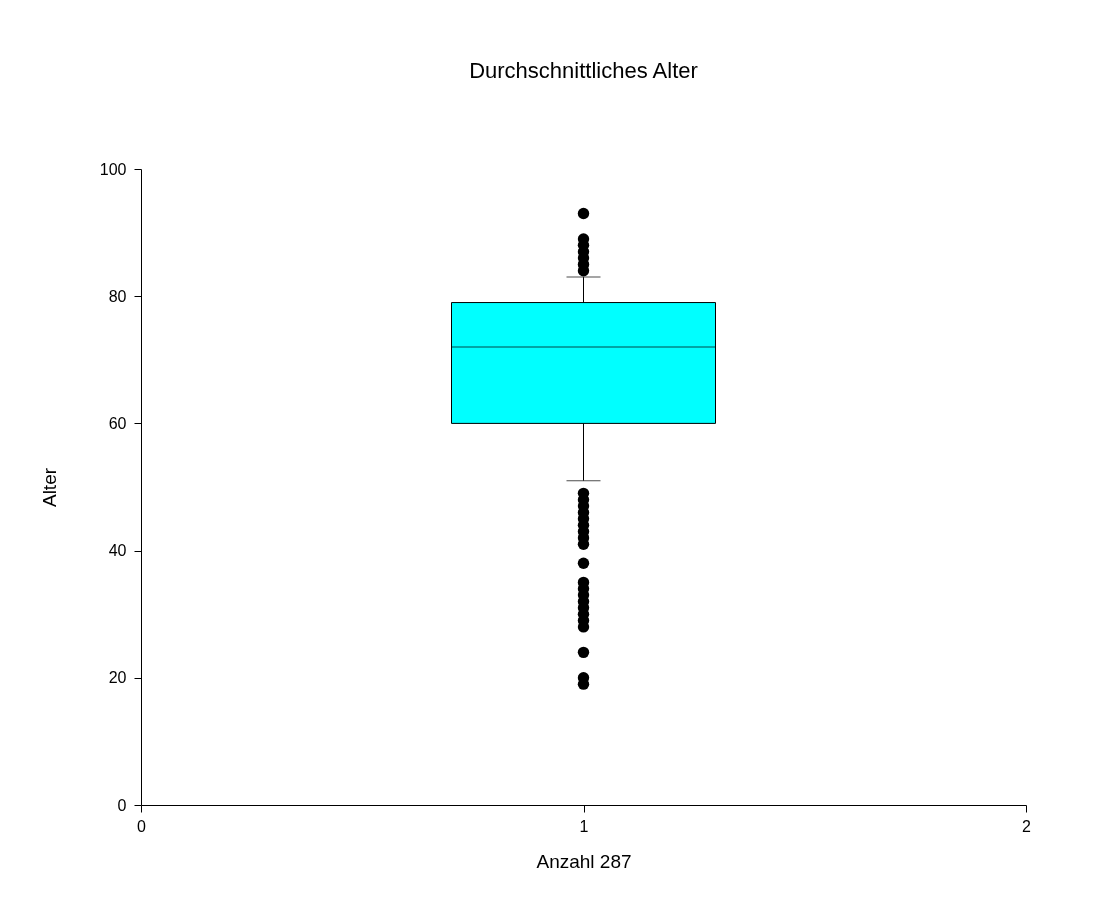  What do you see at coordinates (583, 70) in the screenshot?
I see `chart-title: Durchschnittliches Alter` at bounding box center [583, 70].